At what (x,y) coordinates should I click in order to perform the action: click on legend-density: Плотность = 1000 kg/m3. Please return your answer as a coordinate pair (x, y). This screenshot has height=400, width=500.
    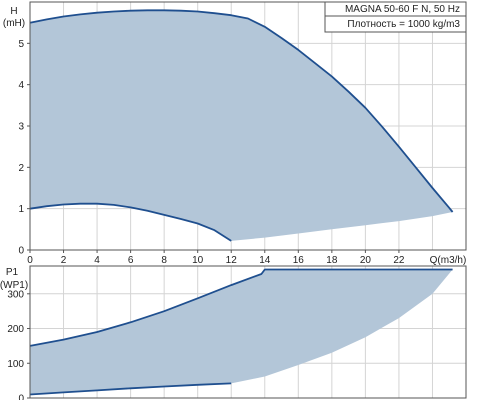
    Looking at the image, I should click on (403, 24).